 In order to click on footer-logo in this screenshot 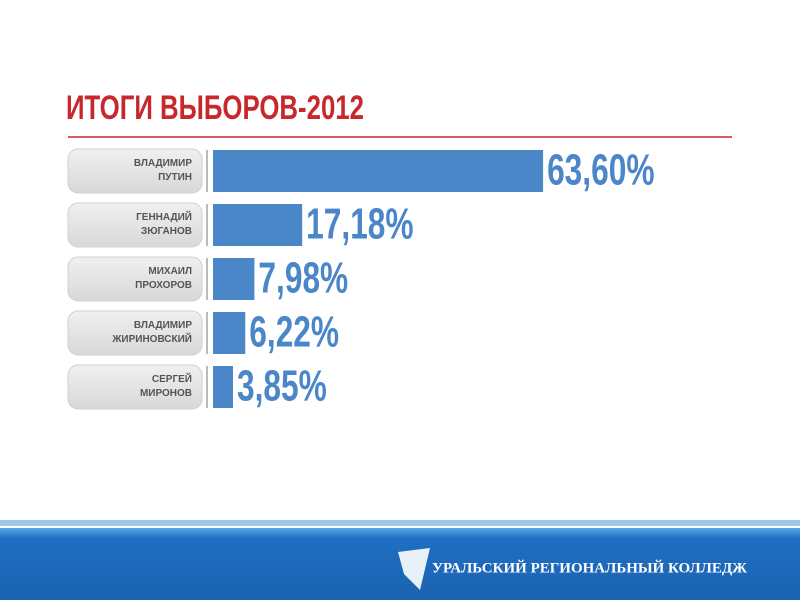, I will do `click(414, 569)`.